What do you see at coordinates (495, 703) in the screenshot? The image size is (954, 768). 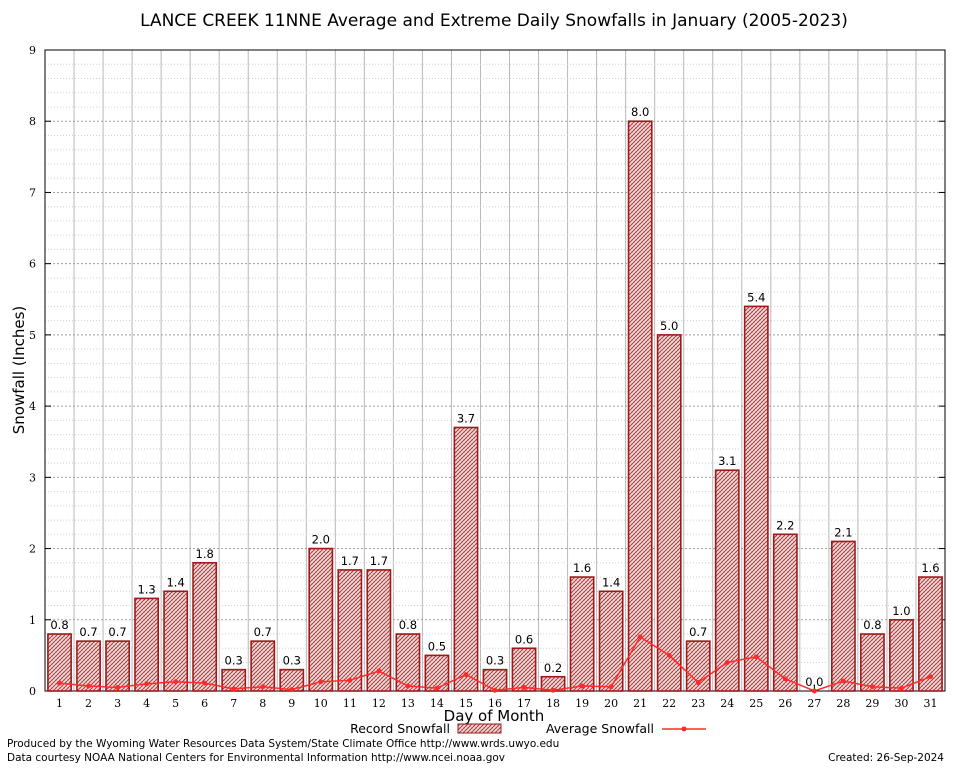 I see `x-tick-label: 16` at bounding box center [495, 703].